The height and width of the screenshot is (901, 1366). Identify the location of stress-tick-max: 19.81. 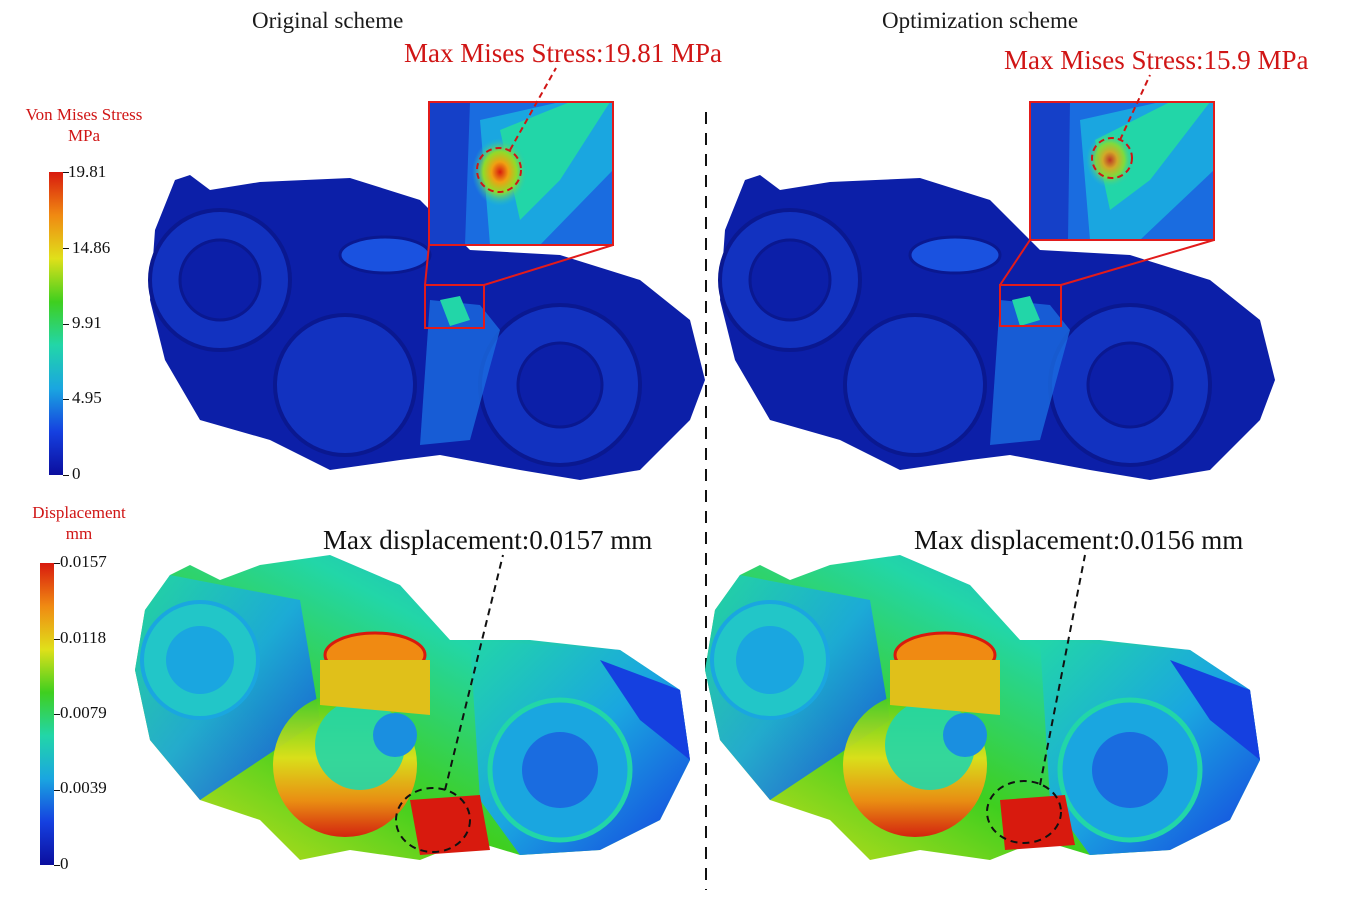
(87, 171).